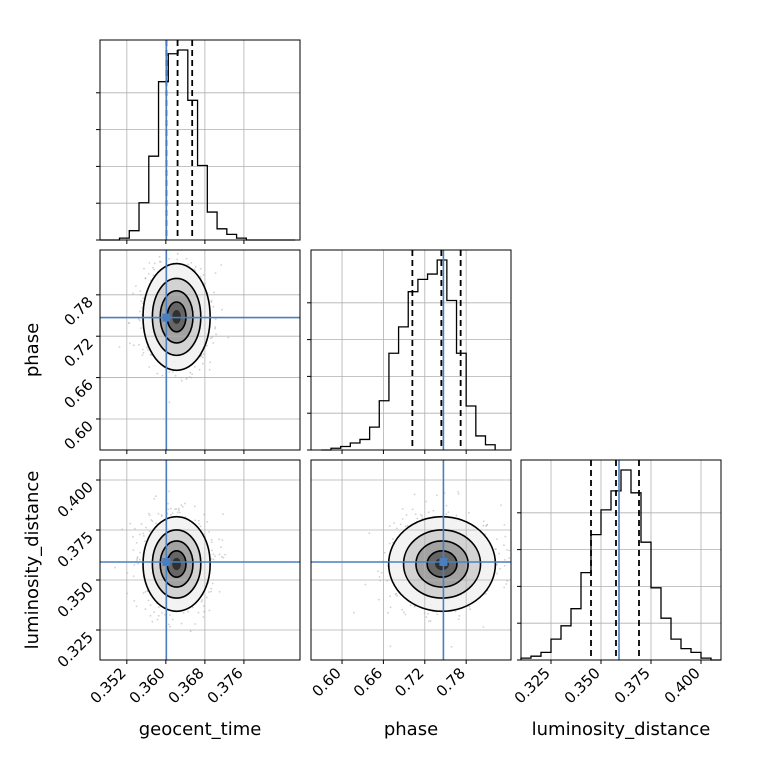  What do you see at coordinates (368, 682) in the screenshot?
I see `x-tick-label: 0.66` at bounding box center [368, 682].